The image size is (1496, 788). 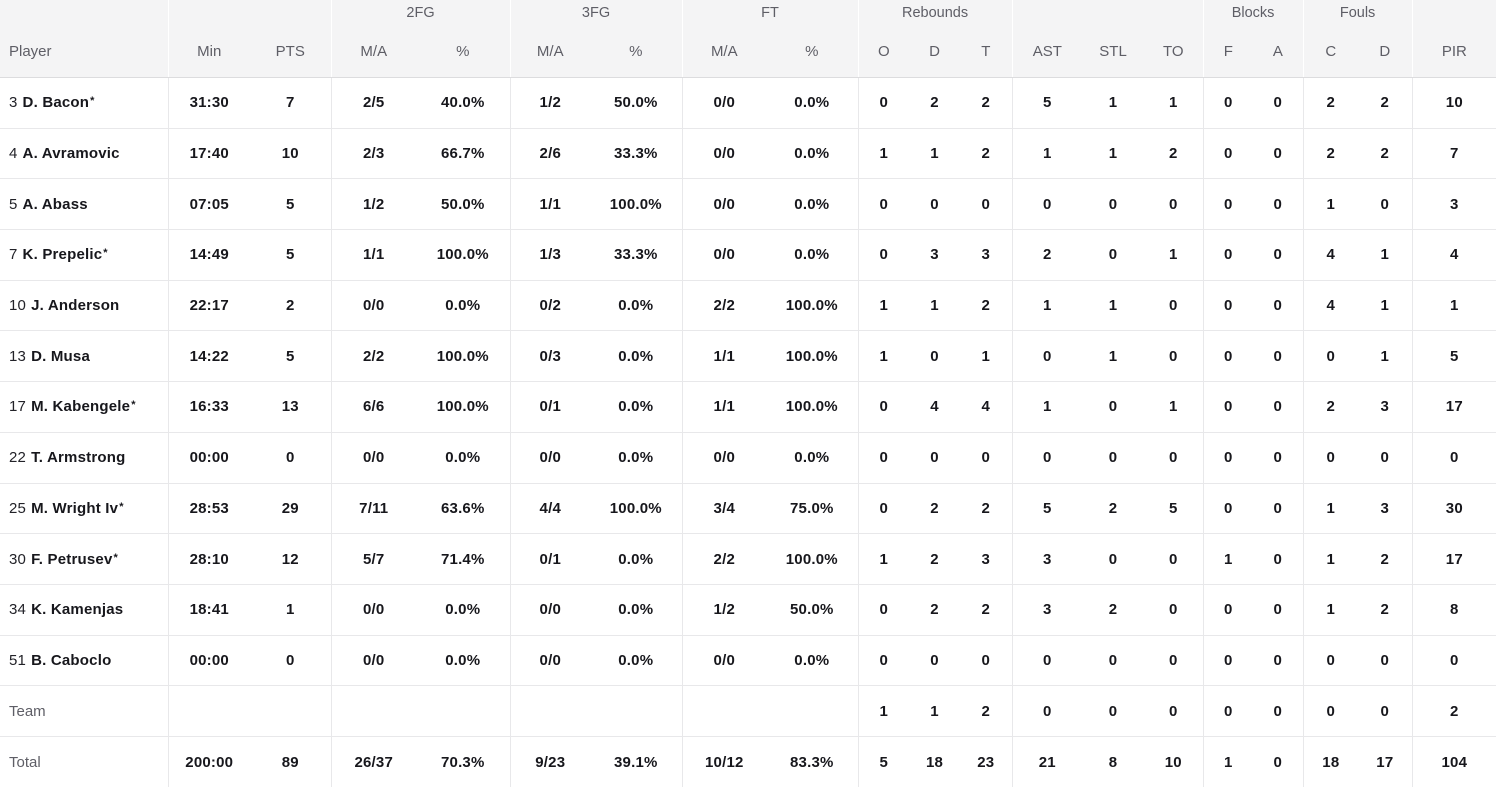 What do you see at coordinates (291, 508) in the screenshot?
I see `stat-cell-pts: 29` at bounding box center [291, 508].